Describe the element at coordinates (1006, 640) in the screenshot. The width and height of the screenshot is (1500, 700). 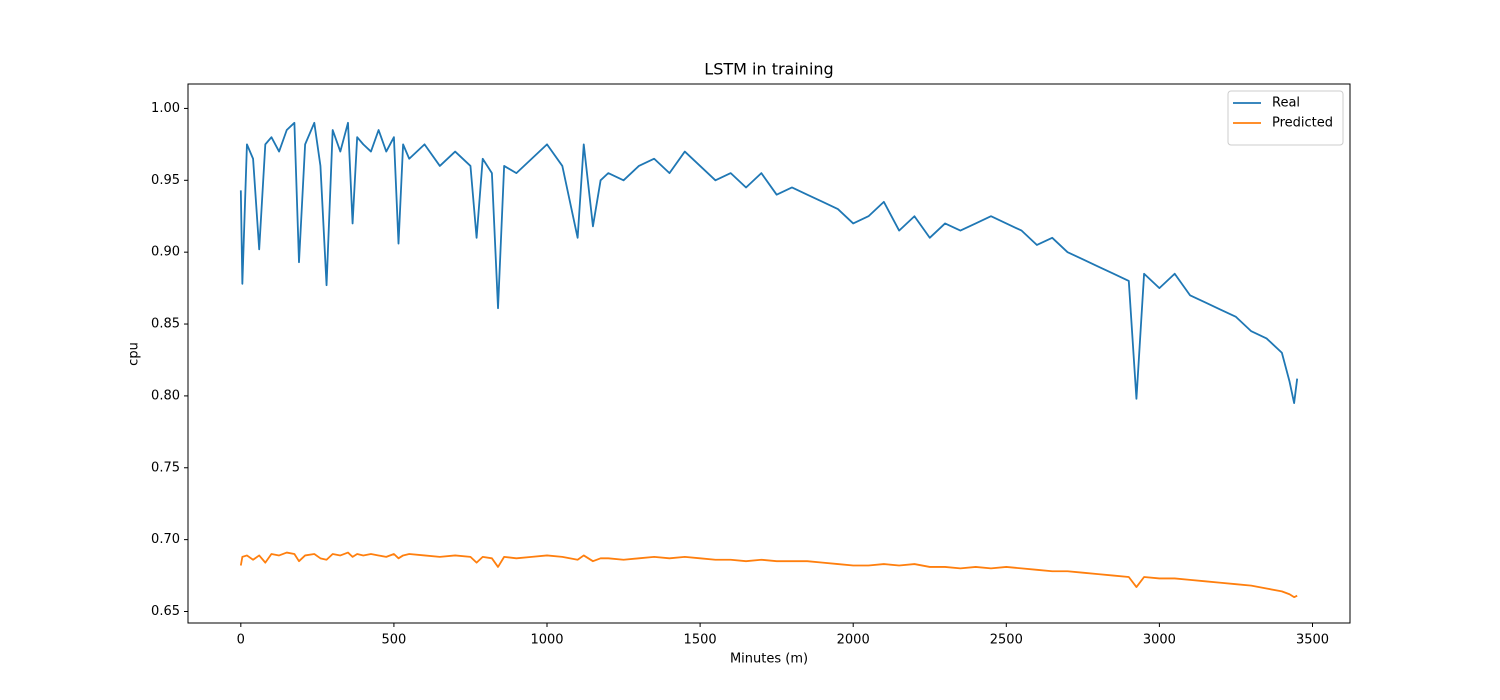
I see `x-tick-label: 2500` at that location.